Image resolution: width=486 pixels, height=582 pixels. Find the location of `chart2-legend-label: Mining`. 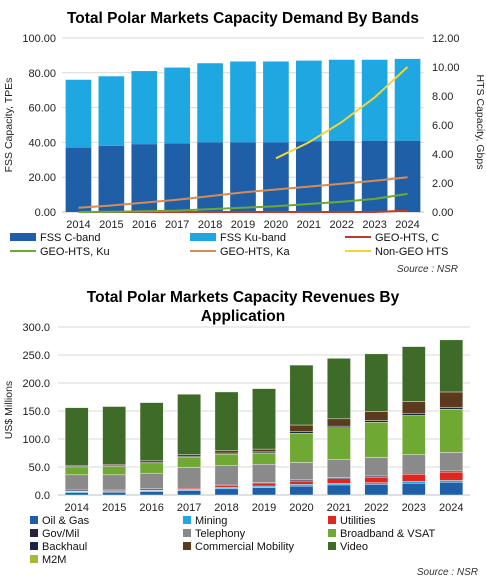

chart2-legend-label: Mining is located at coordinates (211, 521).